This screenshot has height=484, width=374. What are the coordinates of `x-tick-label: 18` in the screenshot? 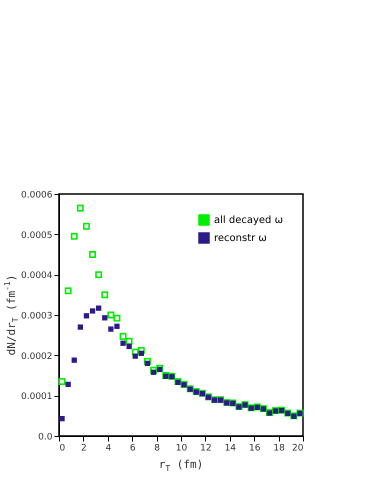 It's located at (279, 449).